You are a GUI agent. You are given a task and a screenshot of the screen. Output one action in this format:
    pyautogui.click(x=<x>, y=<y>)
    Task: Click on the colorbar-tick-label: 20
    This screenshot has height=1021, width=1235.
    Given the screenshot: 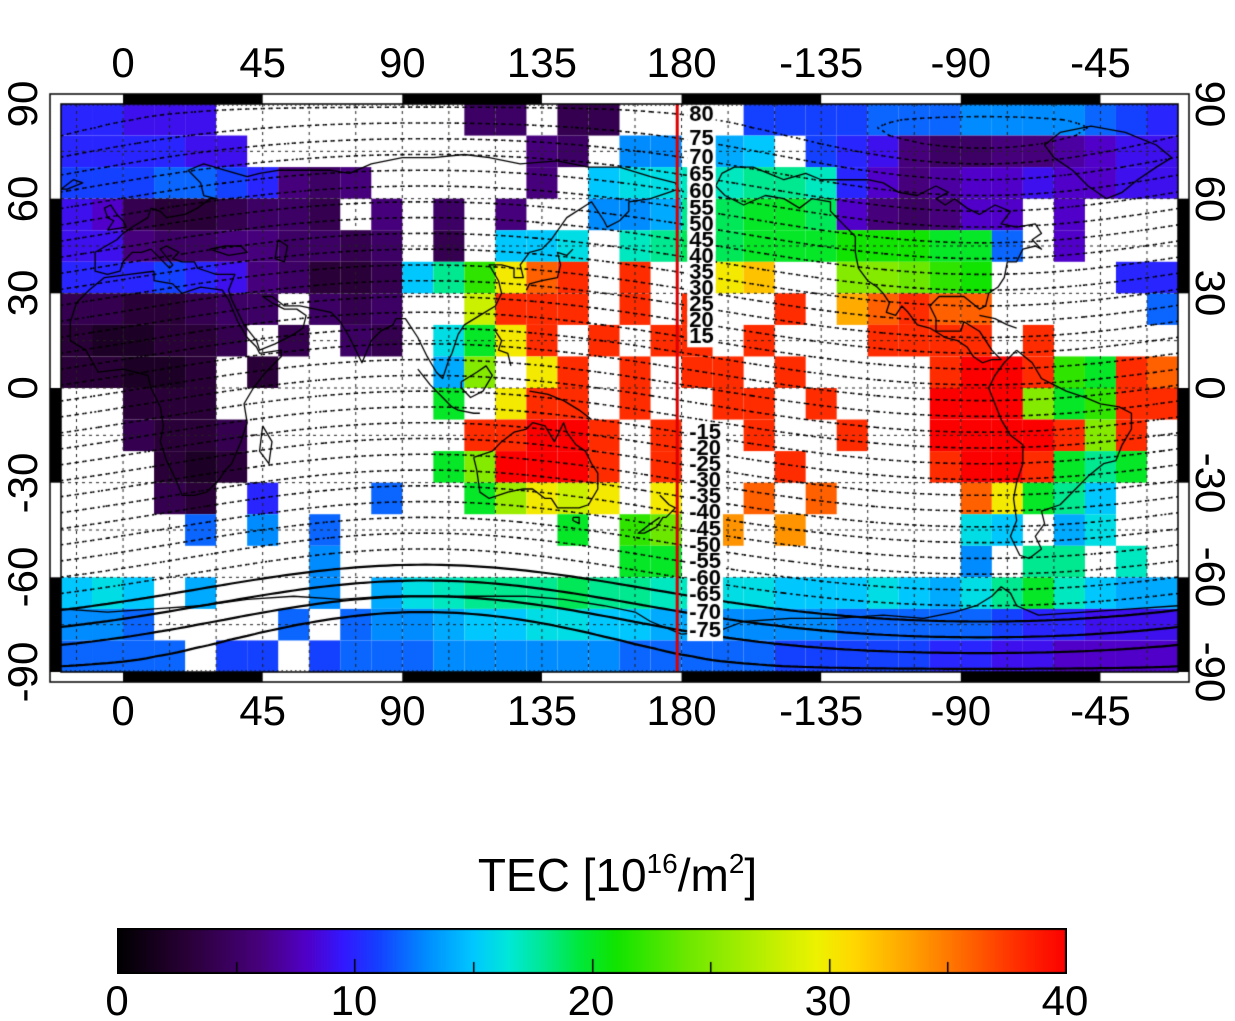 What is the action you would take?
    pyautogui.click(x=591, y=999)
    